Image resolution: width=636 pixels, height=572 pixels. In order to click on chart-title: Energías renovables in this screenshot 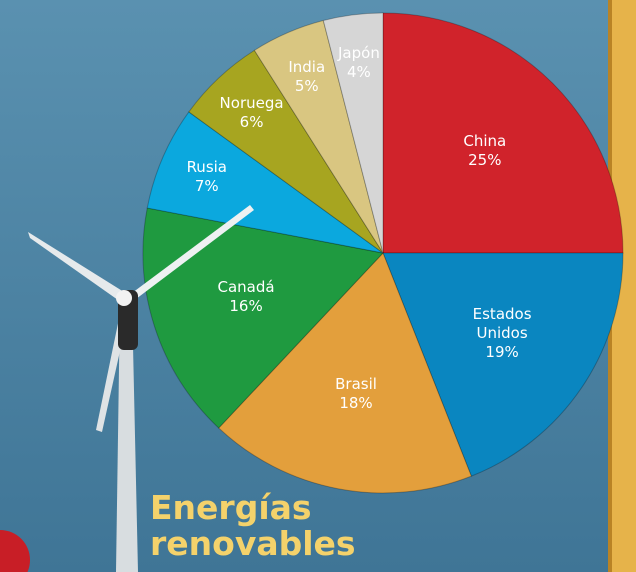, I will do `click(253, 525)`.